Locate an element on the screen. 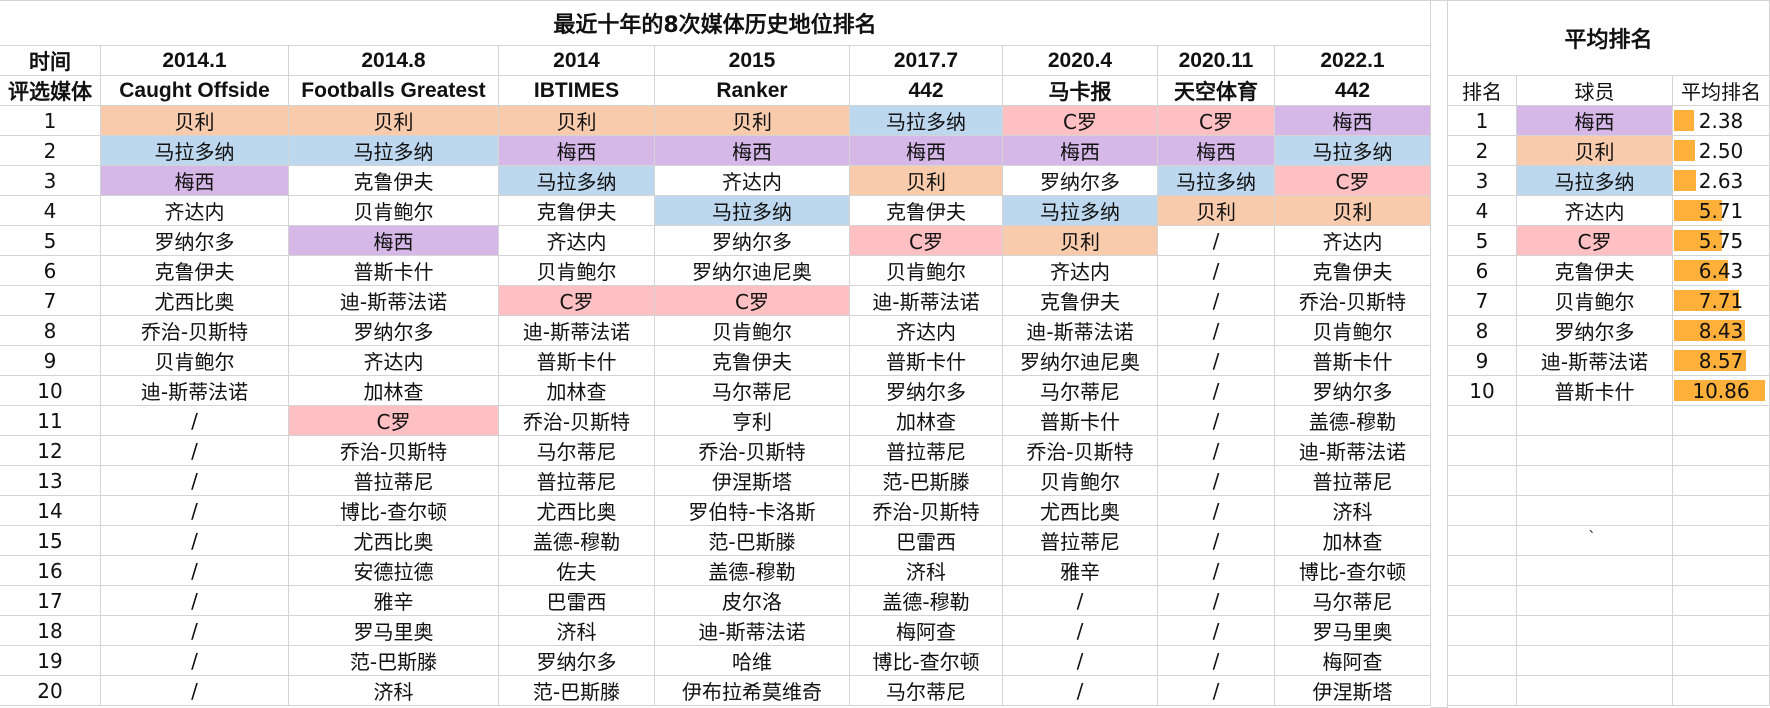 The image size is (1770, 708). column-date-header: 2020.11 is located at coordinates (1216, 61).